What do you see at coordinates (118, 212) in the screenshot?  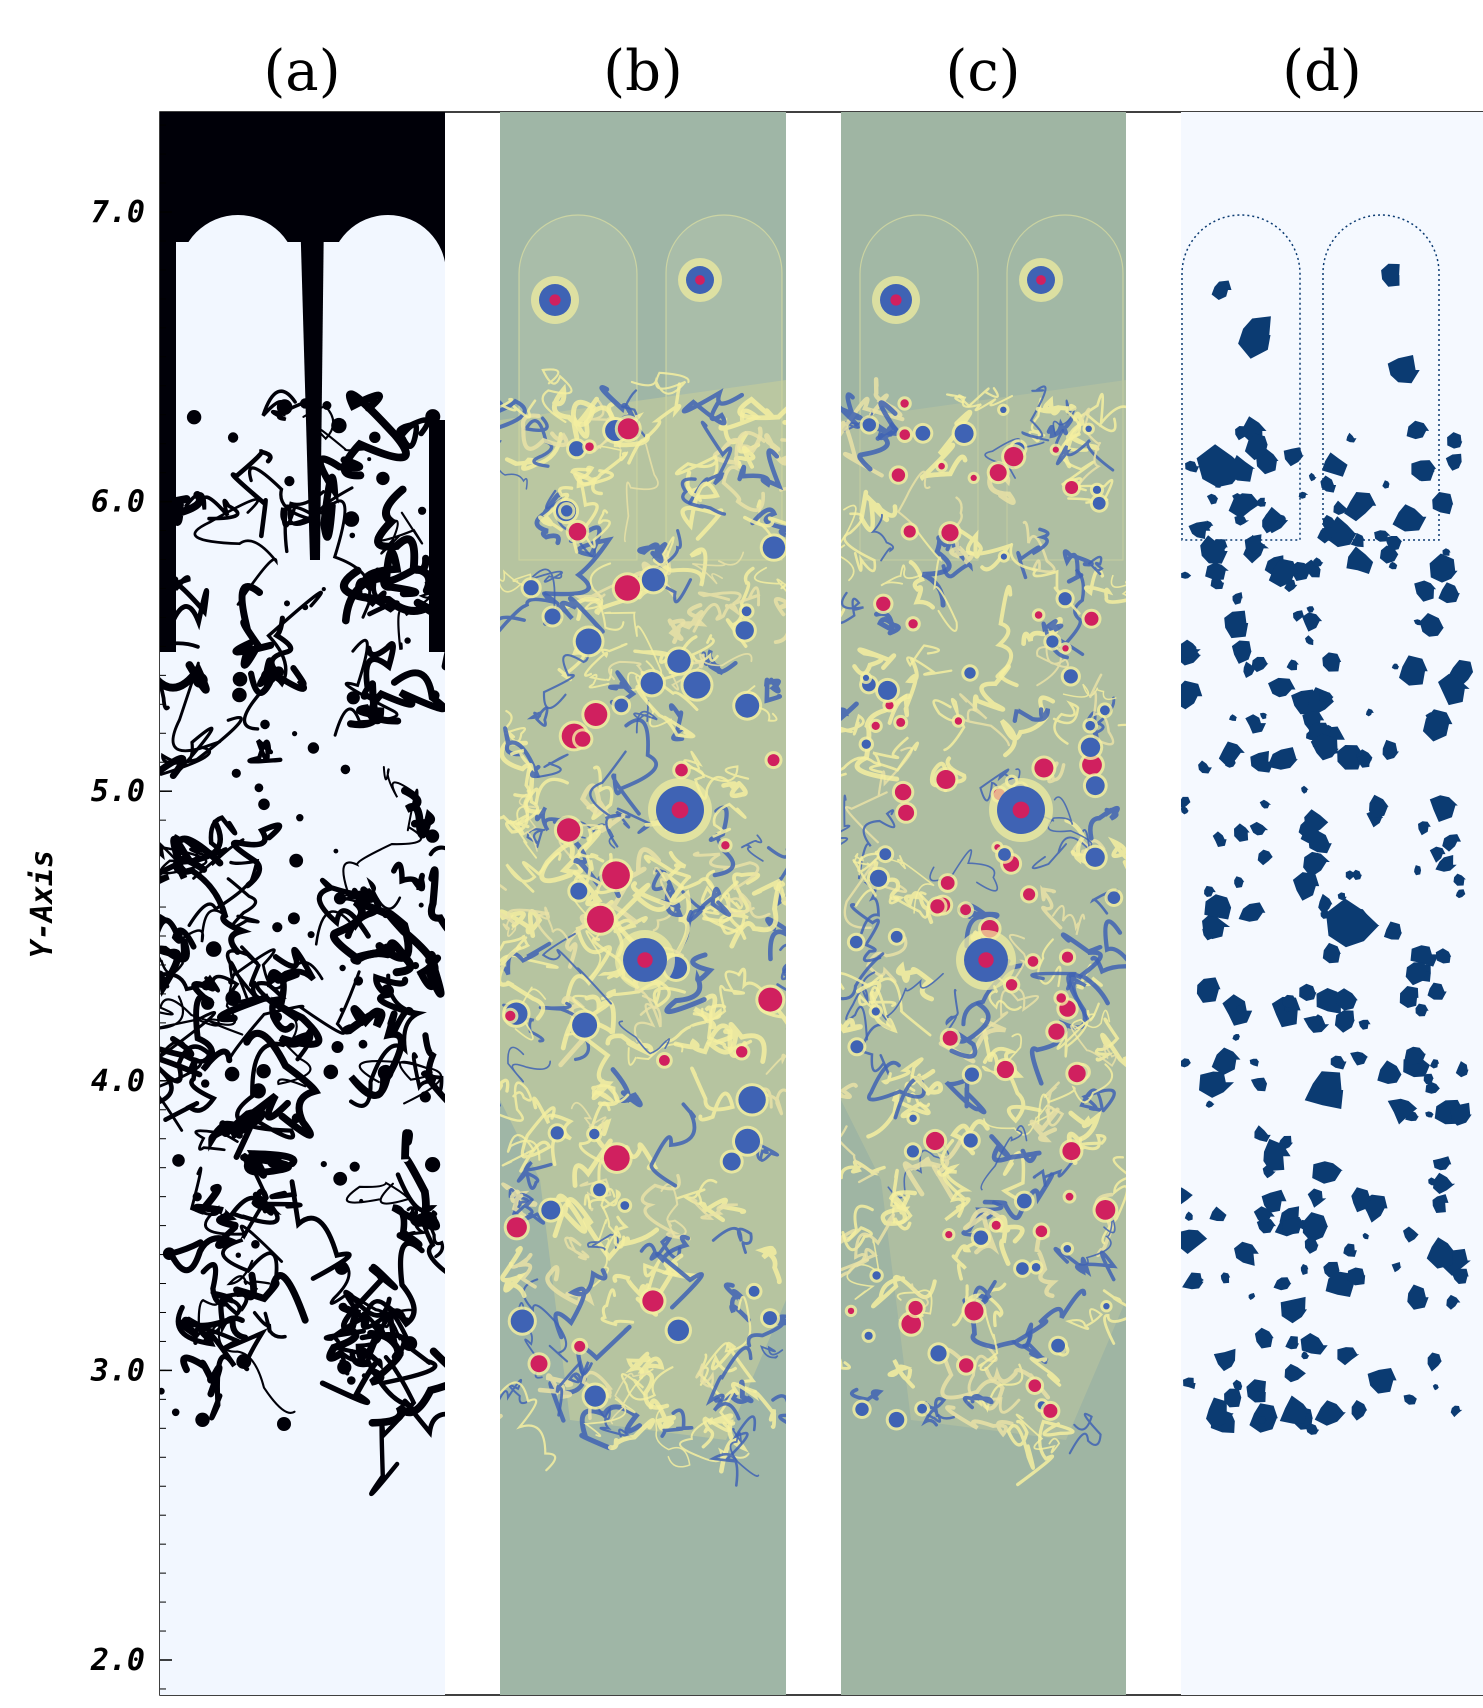 I see `y-tick-label: 7.0` at bounding box center [118, 212].